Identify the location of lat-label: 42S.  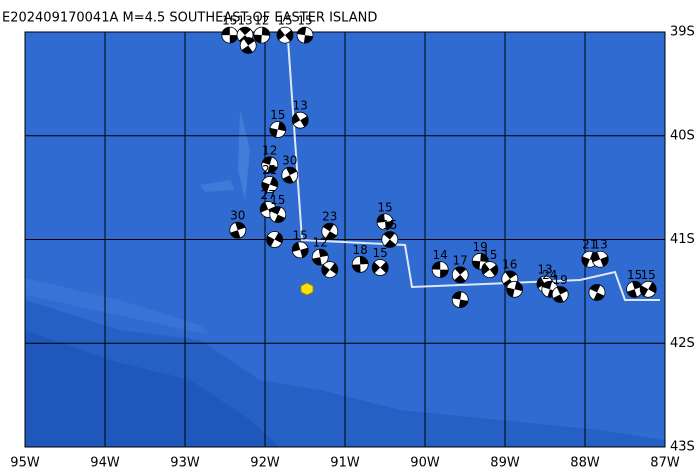
(682, 343).